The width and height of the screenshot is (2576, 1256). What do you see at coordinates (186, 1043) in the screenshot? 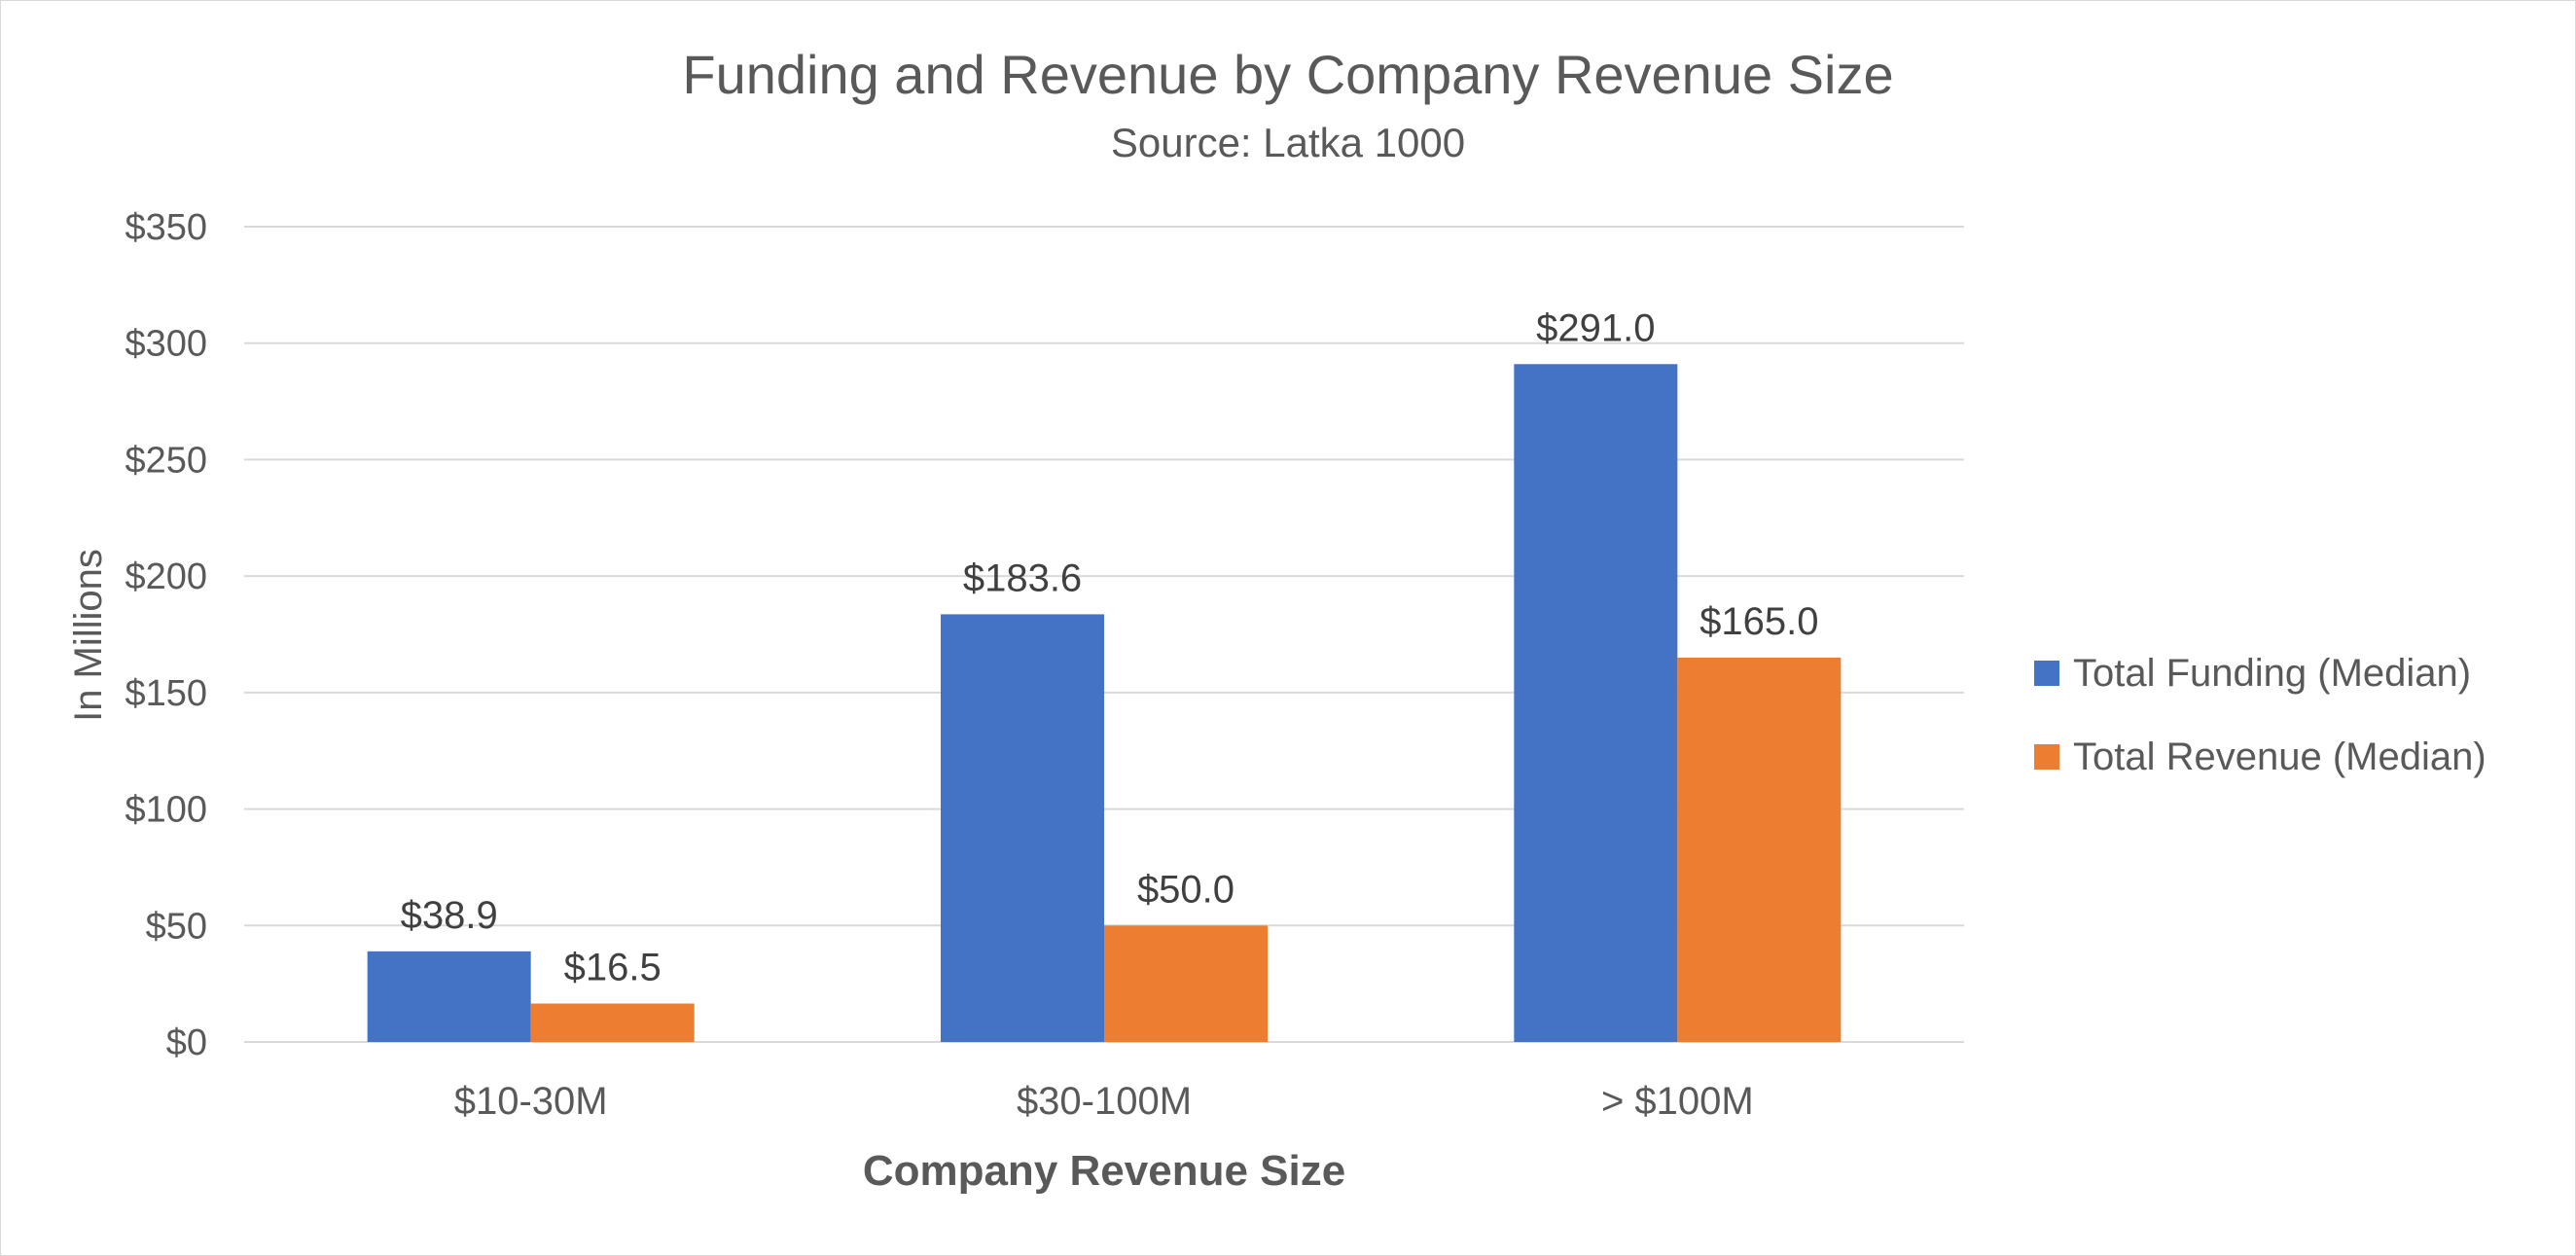
I see `y-tick-label: $0` at bounding box center [186, 1043].